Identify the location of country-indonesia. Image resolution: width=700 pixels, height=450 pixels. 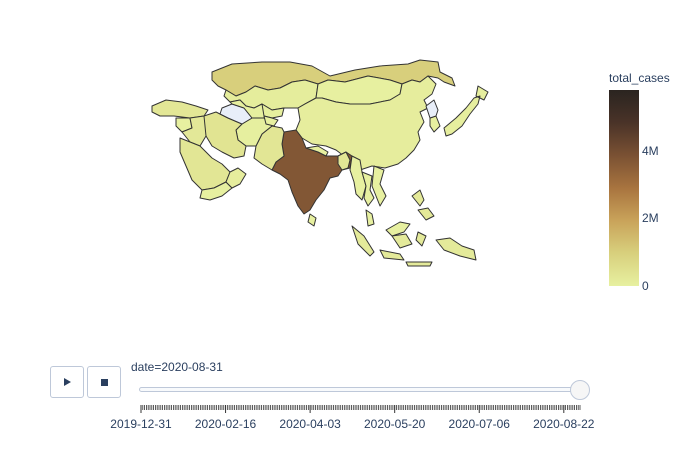
(414, 246).